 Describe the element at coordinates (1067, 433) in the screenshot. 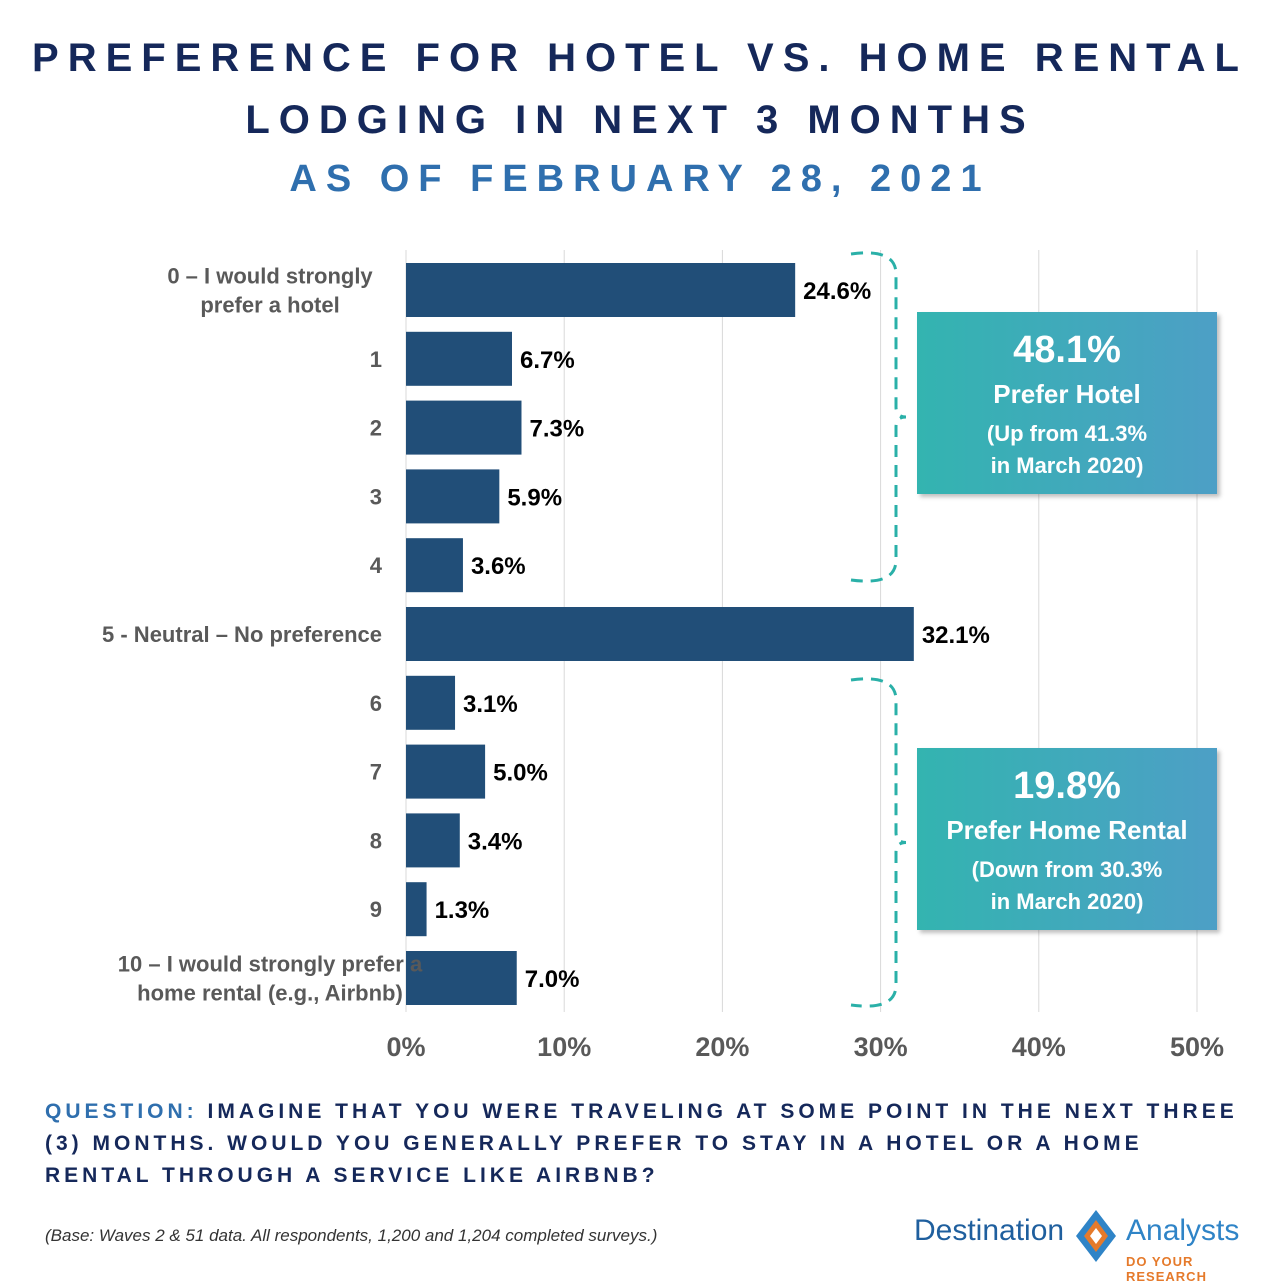

I see `hotel-callout-note-line-1: (Up from 41.3%` at that location.